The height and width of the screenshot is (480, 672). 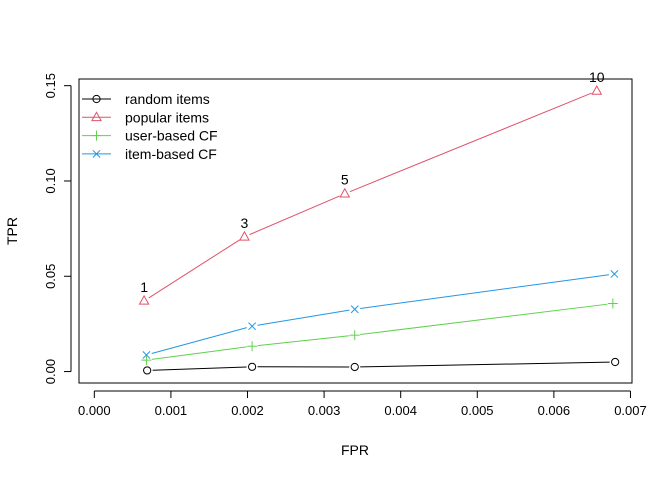 I want to click on legend-label: random items, so click(x=167, y=99).